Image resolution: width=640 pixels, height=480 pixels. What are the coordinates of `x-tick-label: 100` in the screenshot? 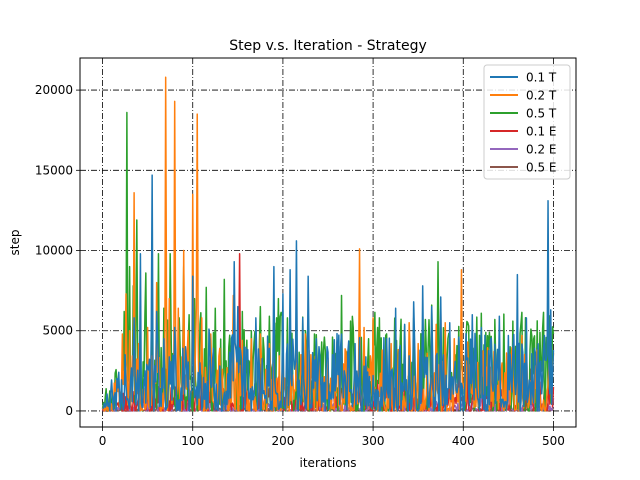 It's located at (192, 441).